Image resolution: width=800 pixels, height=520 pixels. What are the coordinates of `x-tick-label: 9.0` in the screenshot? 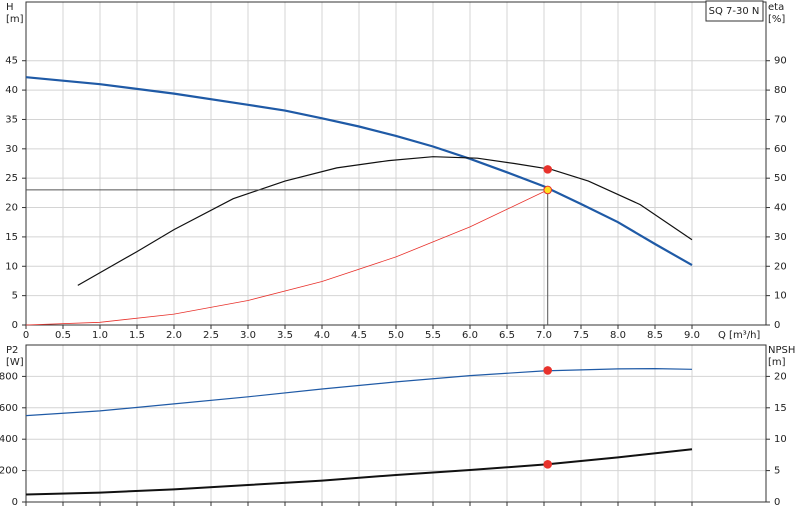 It's located at (692, 335).